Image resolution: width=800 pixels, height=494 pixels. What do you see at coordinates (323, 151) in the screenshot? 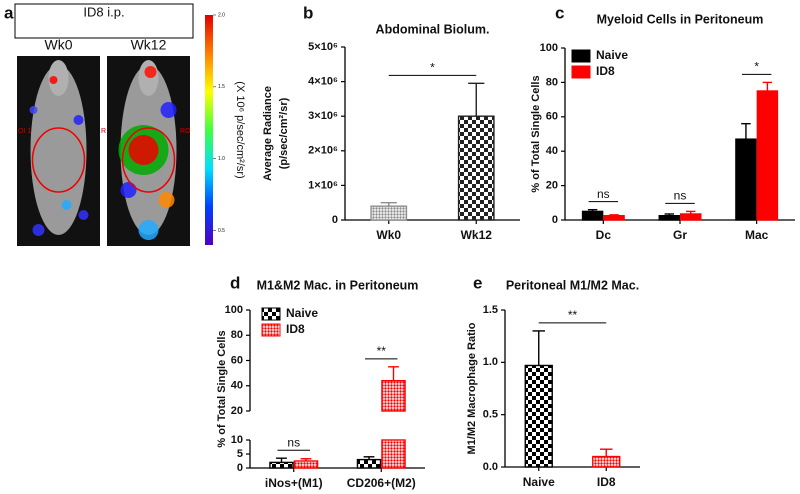
I see `y-tick-label: 2×10⁶` at bounding box center [323, 151].